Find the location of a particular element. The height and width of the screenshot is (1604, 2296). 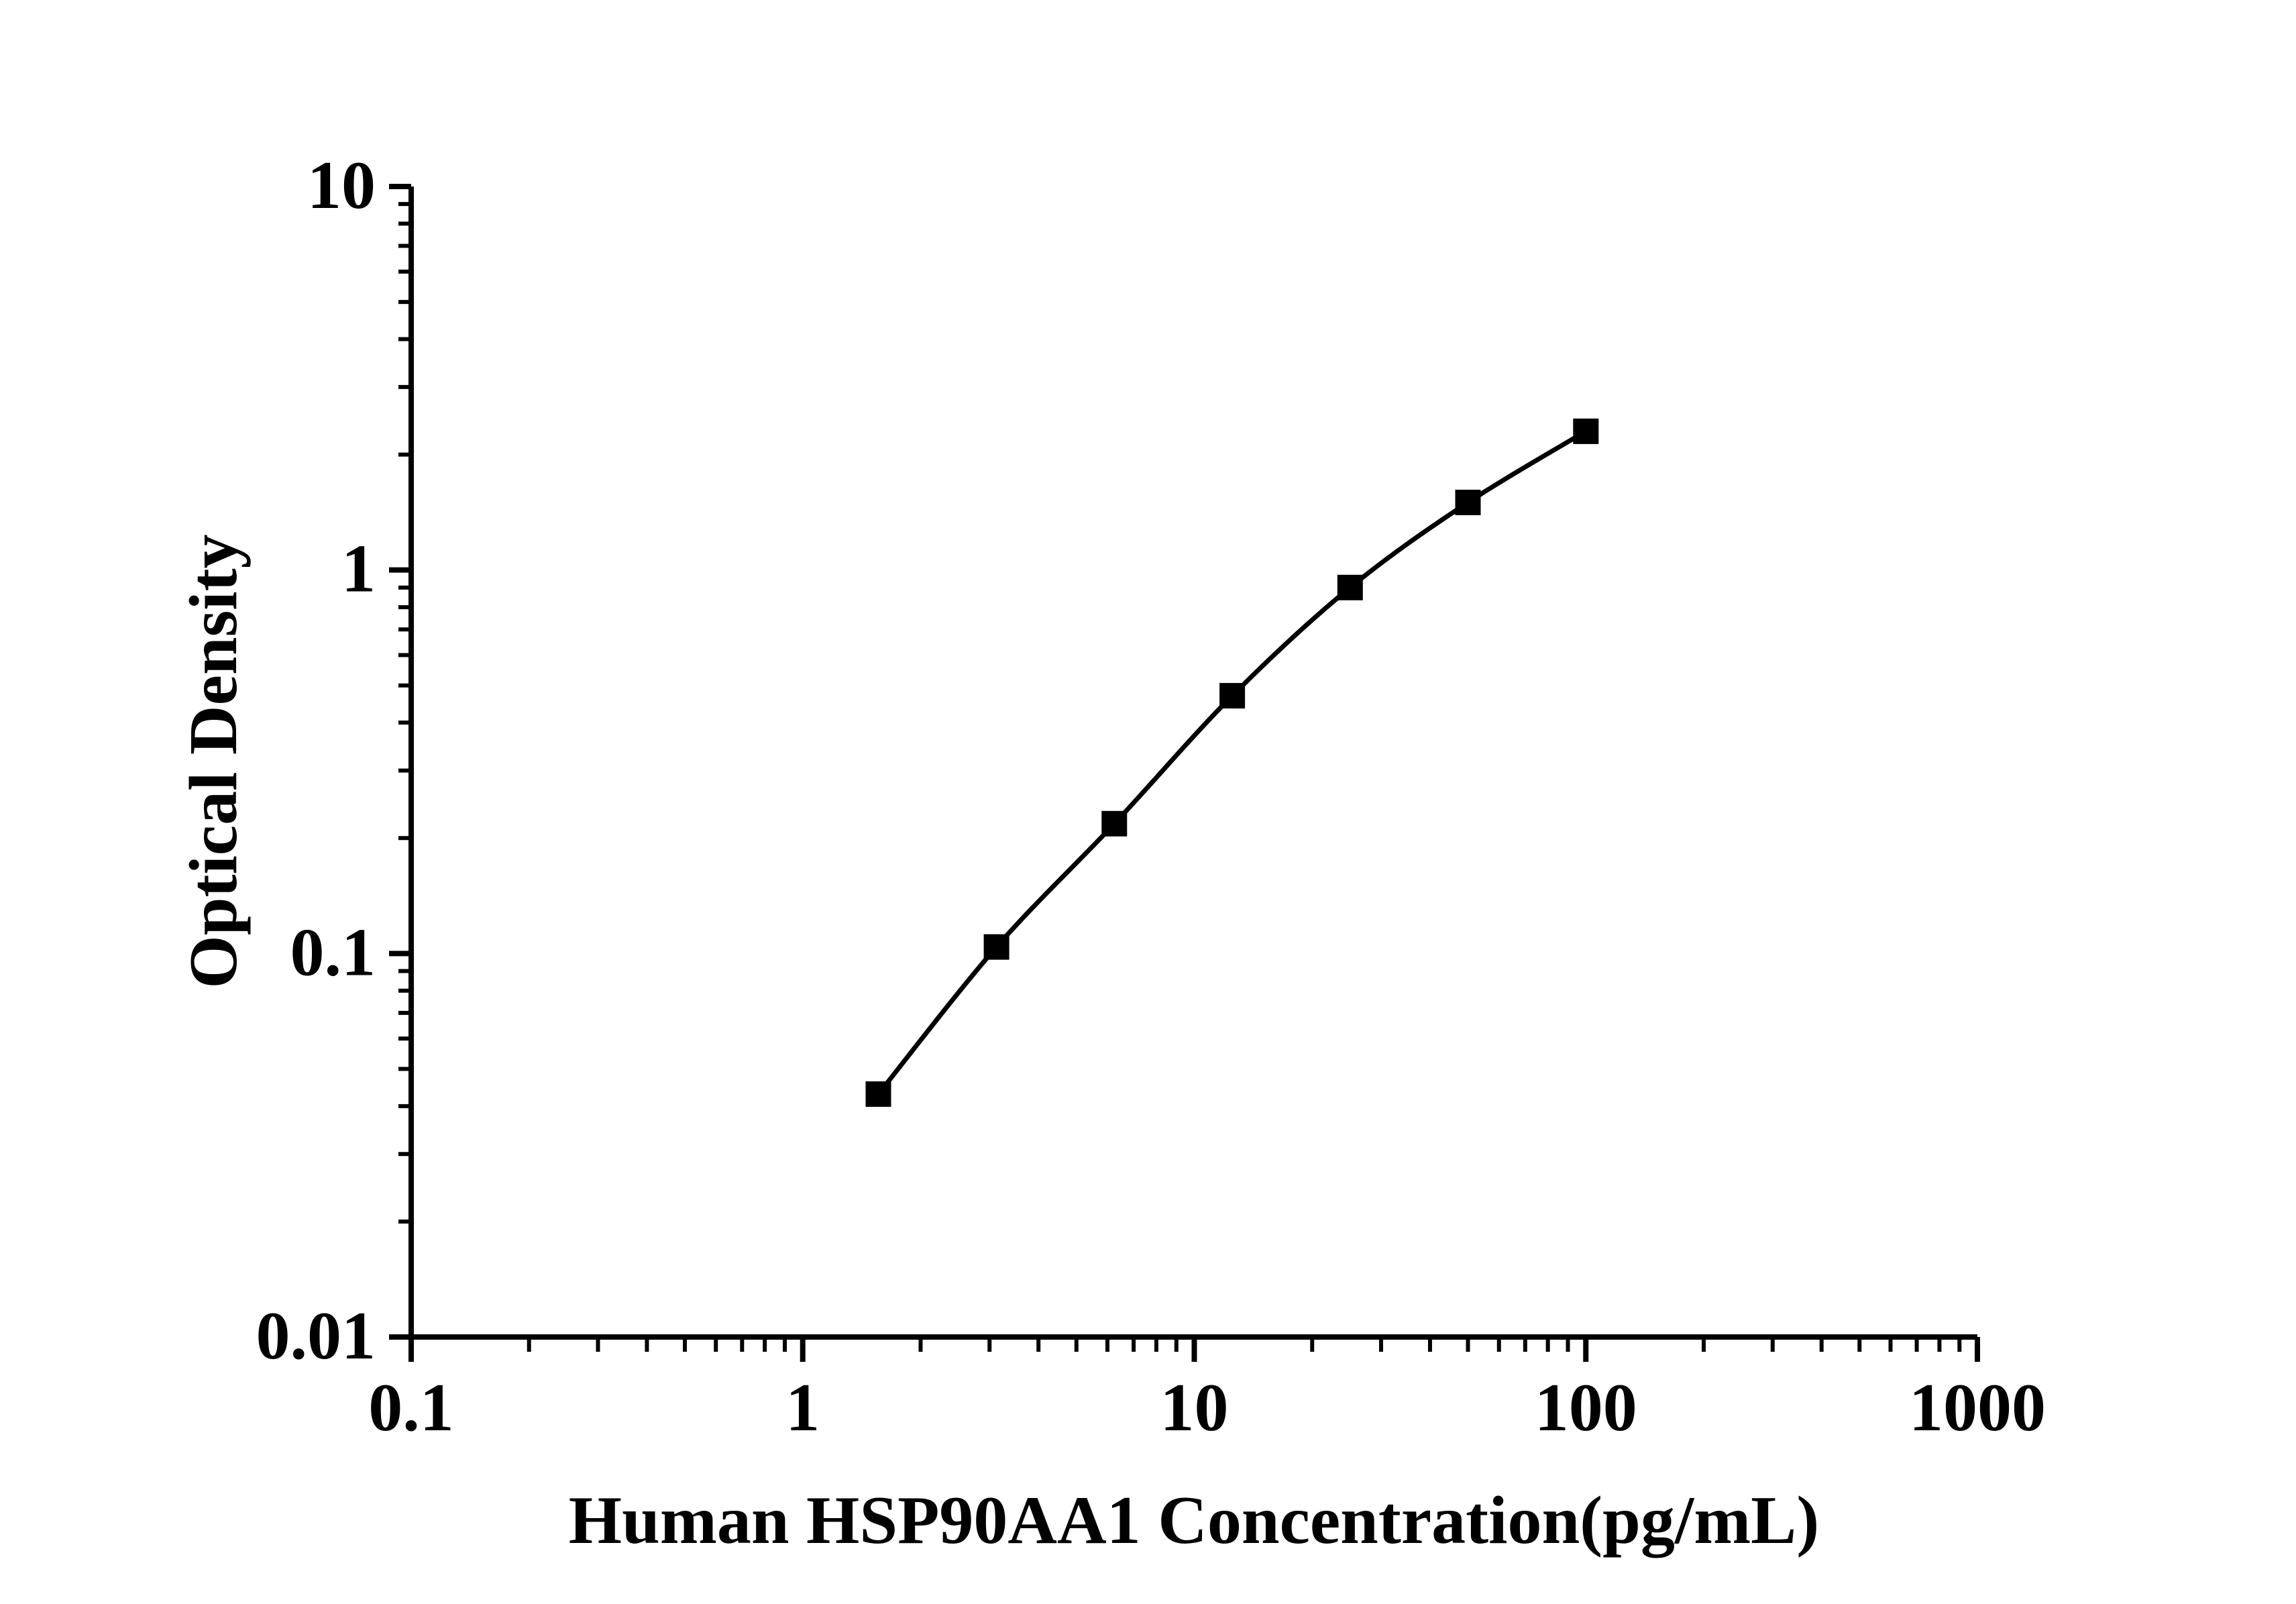

y-tick-label: 0.01 is located at coordinates (316, 1336).